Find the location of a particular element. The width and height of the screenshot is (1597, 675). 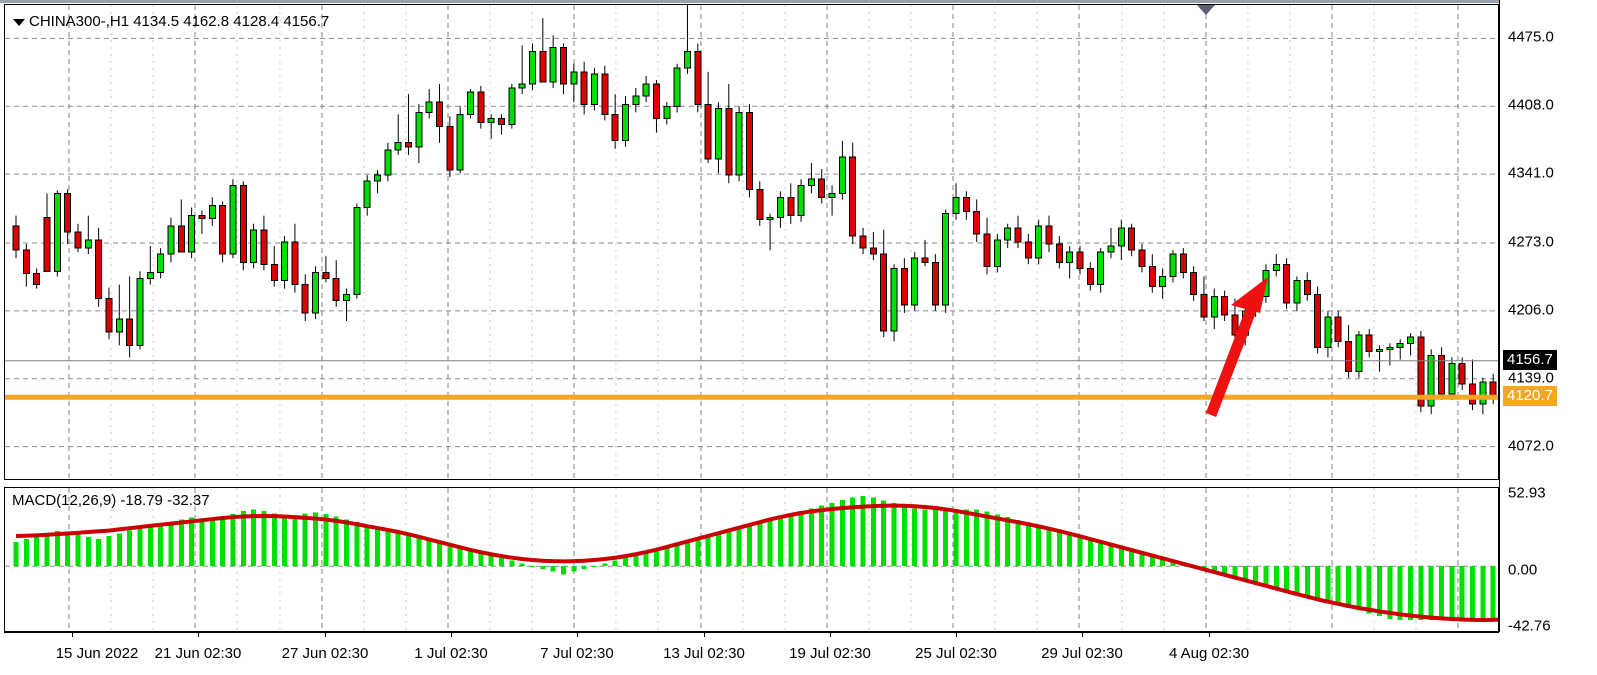

symbol-header-label: CHINA300-,H1 4134.5 4162.8 4128.4 4156.7 is located at coordinates (179, 21).